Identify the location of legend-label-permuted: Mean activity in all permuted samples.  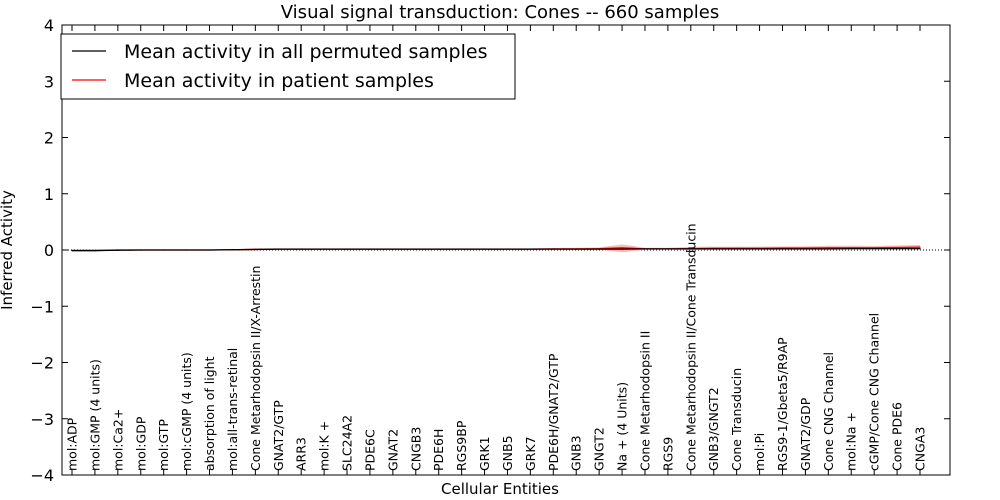
(305, 52).